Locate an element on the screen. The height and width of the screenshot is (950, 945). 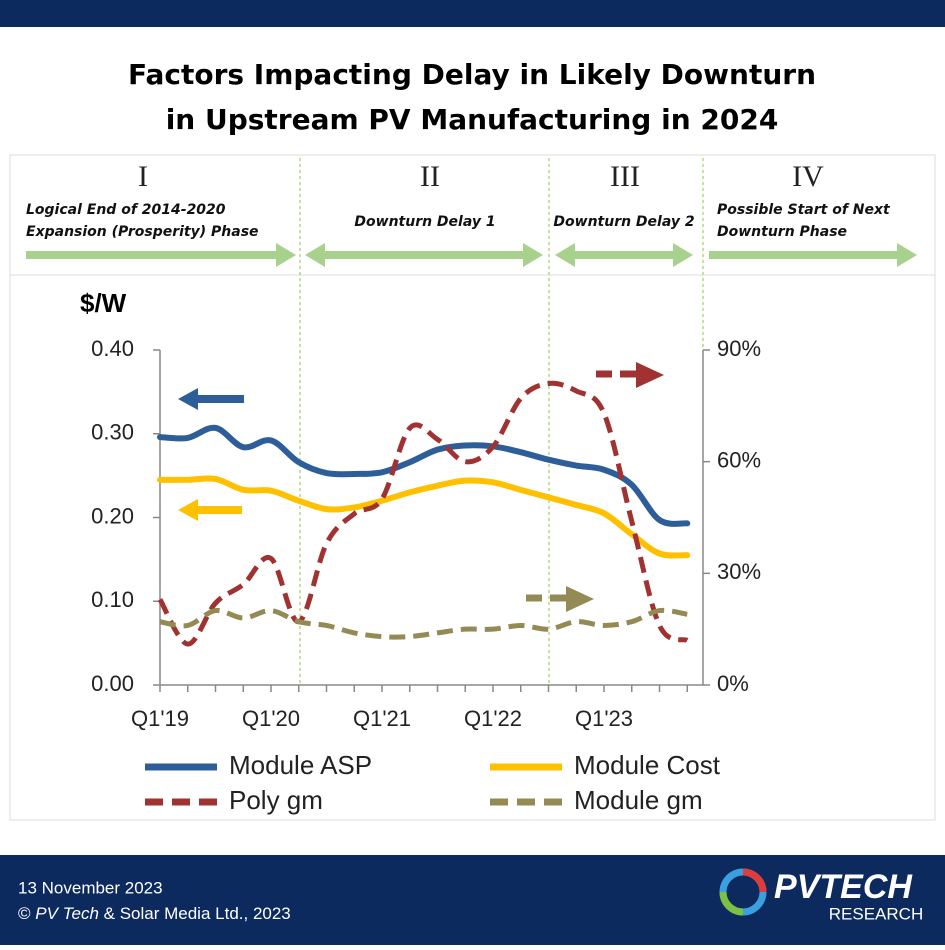
logo: PVTECH RESEARCH is located at coordinates (821, 895).